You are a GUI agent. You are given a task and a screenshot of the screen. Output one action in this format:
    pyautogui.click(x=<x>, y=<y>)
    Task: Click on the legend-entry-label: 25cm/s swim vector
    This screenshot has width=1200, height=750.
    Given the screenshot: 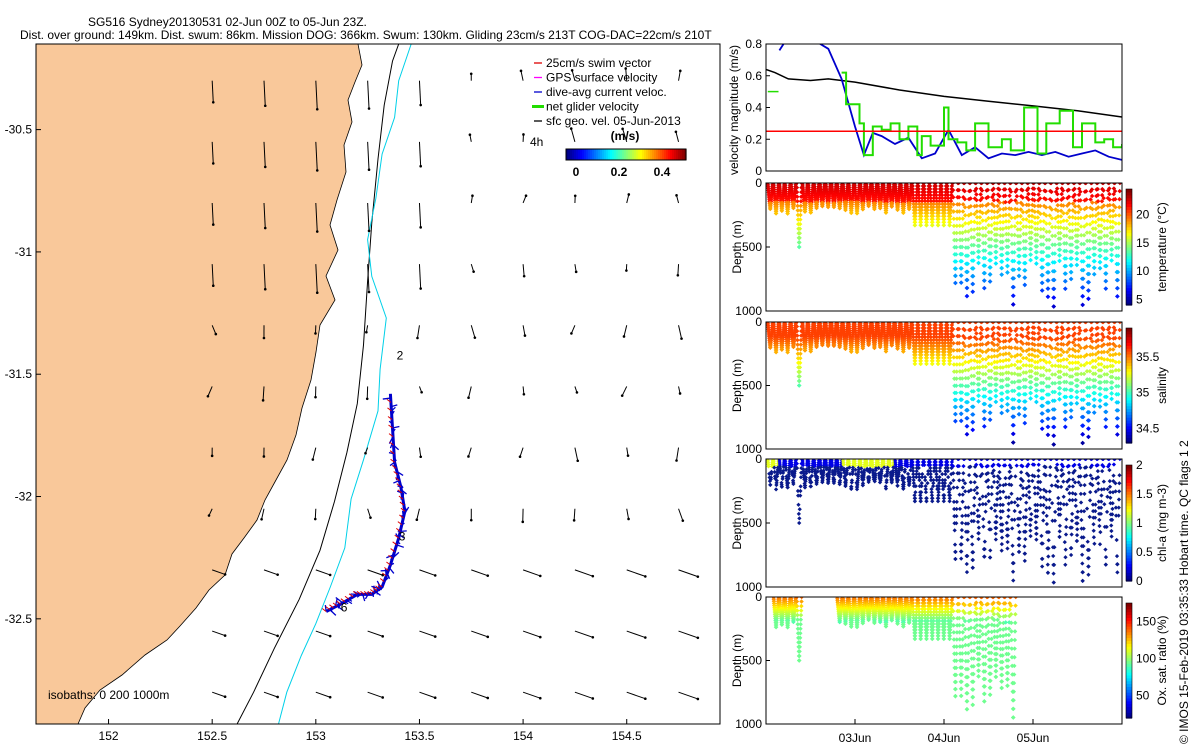 What is the action you would take?
    pyautogui.click(x=598, y=63)
    